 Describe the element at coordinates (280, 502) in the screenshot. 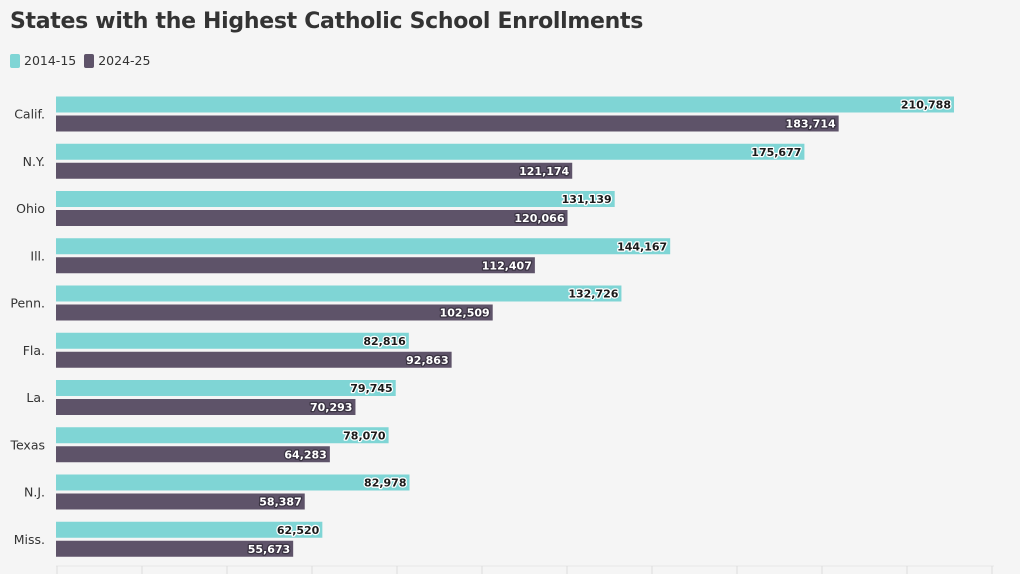

I see `data-label: 58,387` at that location.